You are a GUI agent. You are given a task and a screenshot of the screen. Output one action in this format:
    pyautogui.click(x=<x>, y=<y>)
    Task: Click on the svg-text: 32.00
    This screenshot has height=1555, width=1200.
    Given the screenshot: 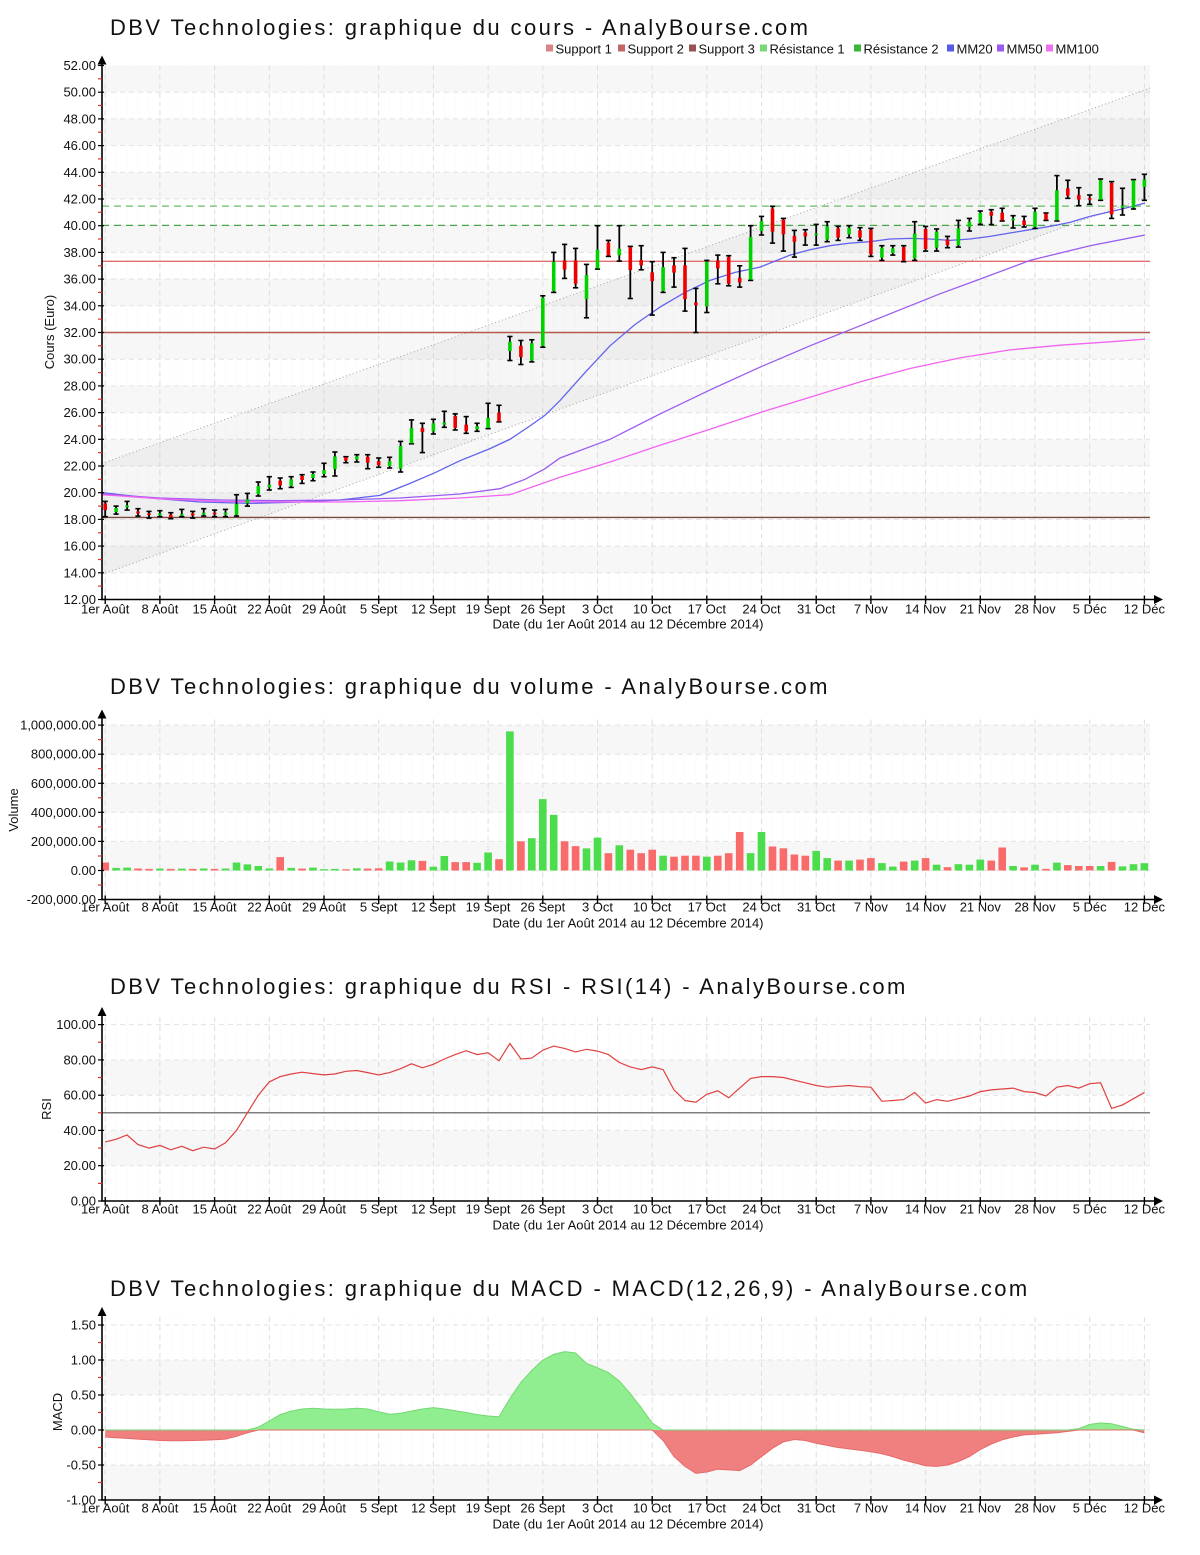 What is the action you would take?
    pyautogui.click(x=79, y=332)
    